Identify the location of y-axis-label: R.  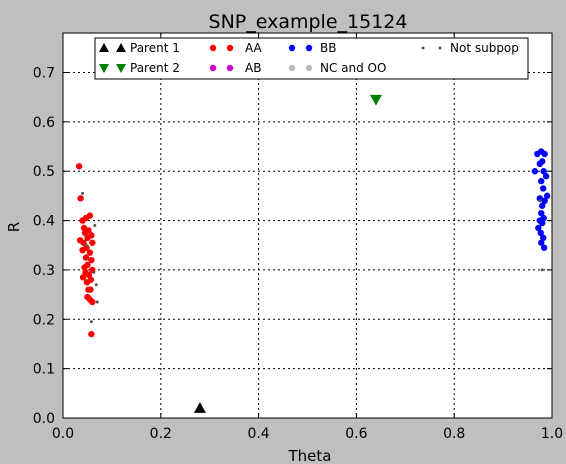
(14, 227).